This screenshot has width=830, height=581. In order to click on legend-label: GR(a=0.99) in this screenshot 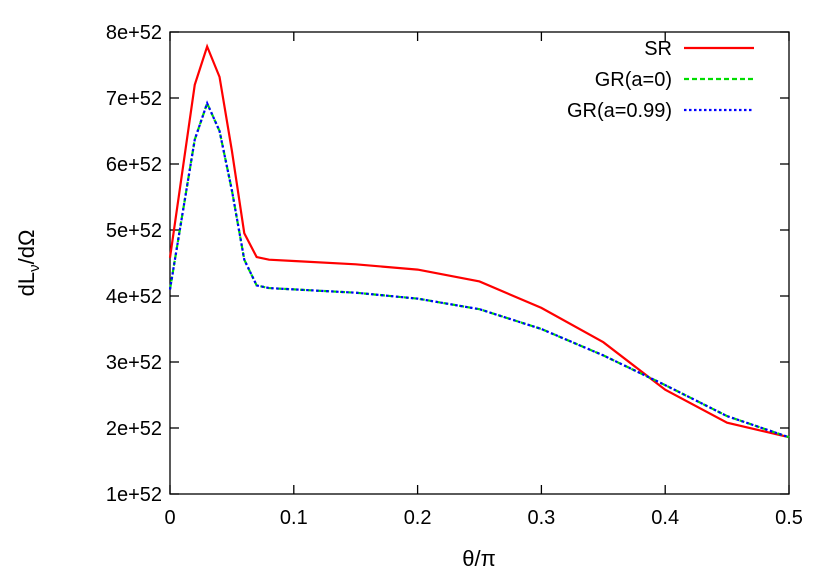, I will do `click(619, 111)`.